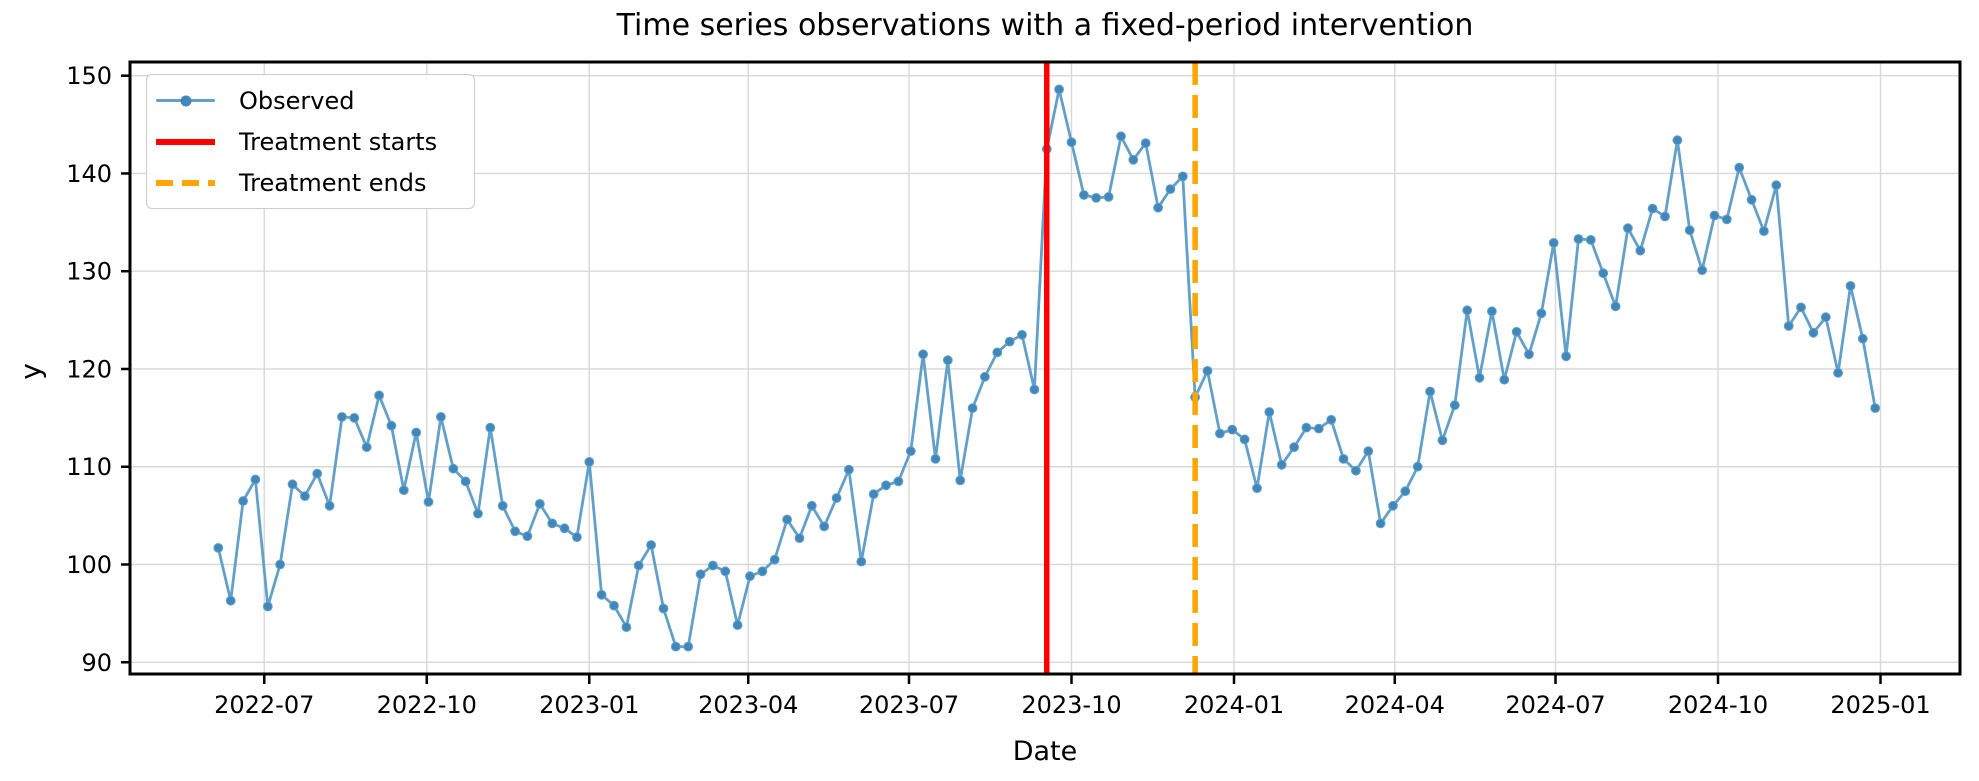  What do you see at coordinates (333, 182) in the screenshot?
I see `legend-label: Treatment ends` at bounding box center [333, 182].